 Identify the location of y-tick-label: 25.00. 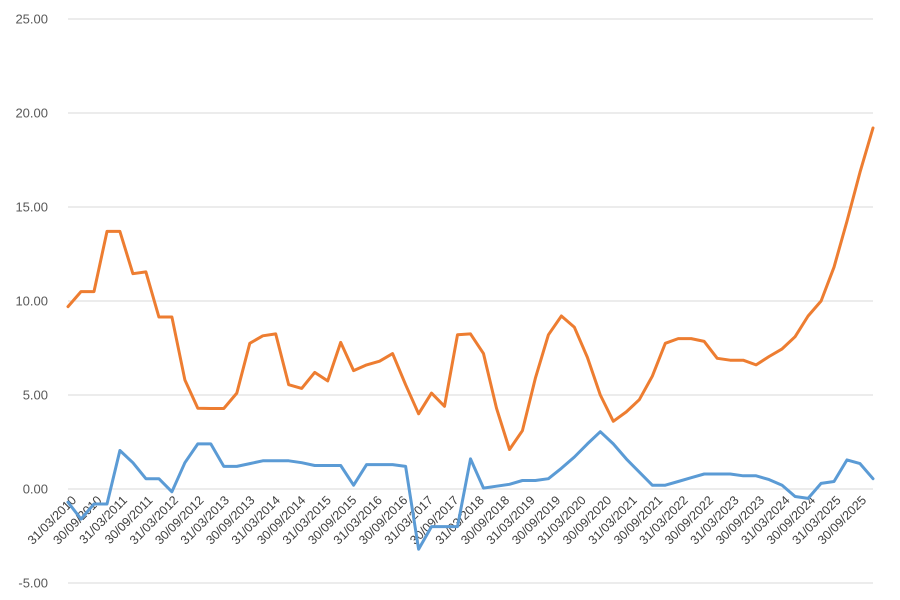
(31, 19).